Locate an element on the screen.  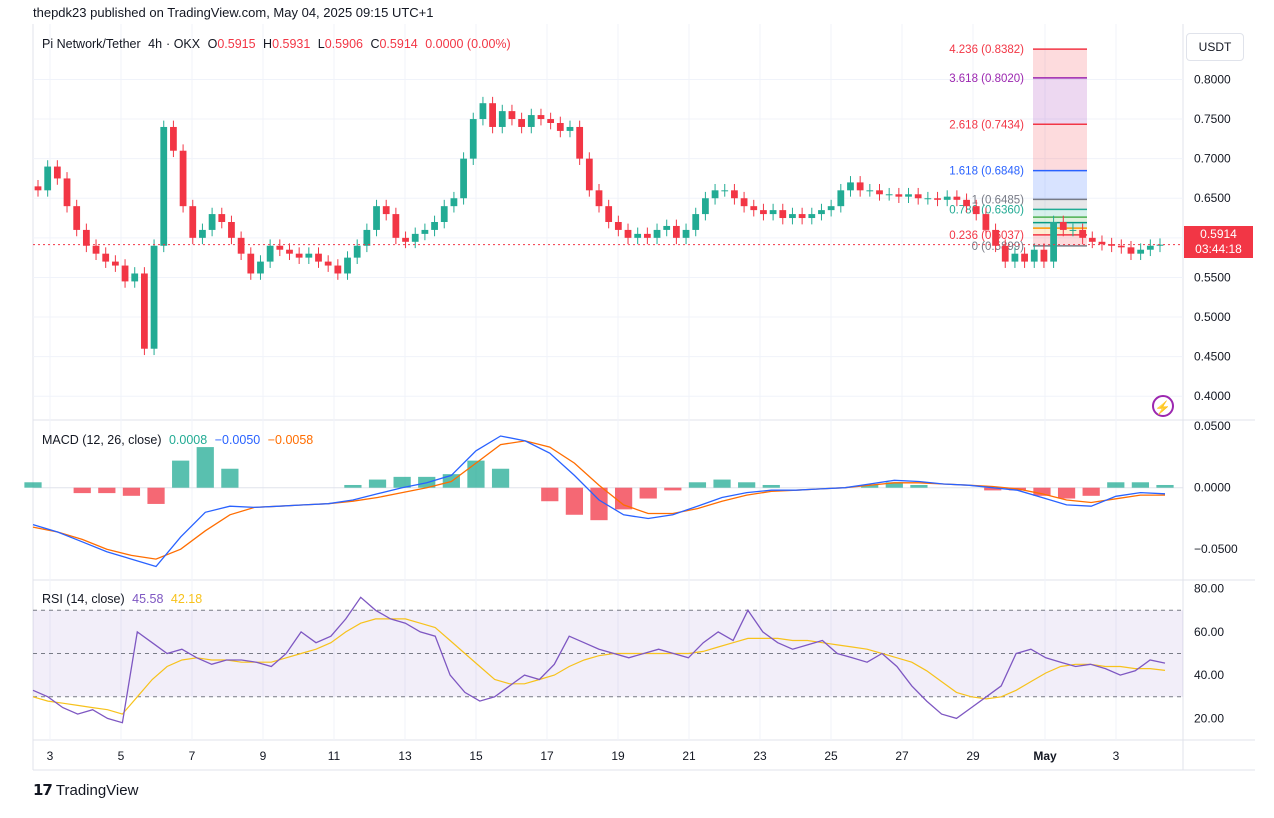
time-tick-label: 5 is located at coordinates (121, 756).